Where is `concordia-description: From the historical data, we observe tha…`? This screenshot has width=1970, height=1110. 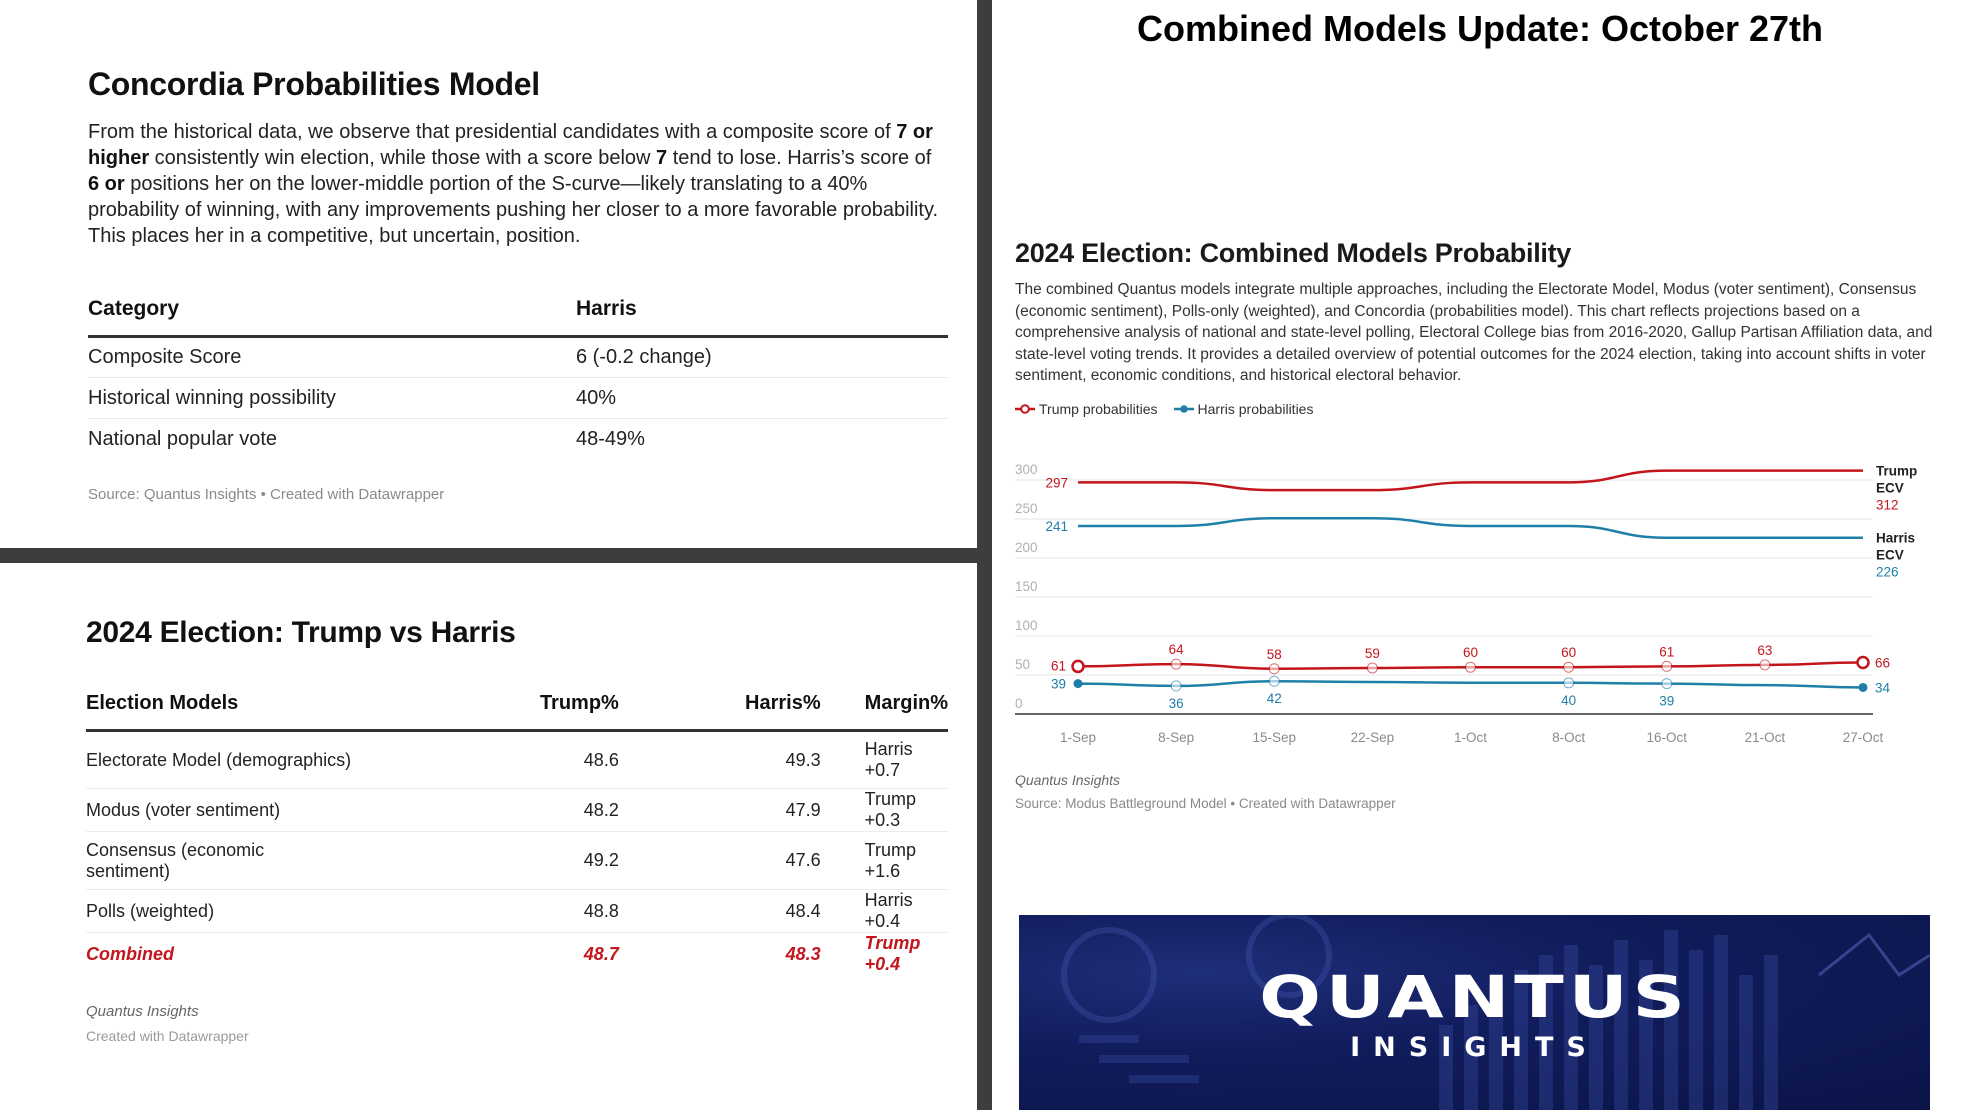
concordia-description: From the historical data, we observe tha… is located at coordinates (518, 184).